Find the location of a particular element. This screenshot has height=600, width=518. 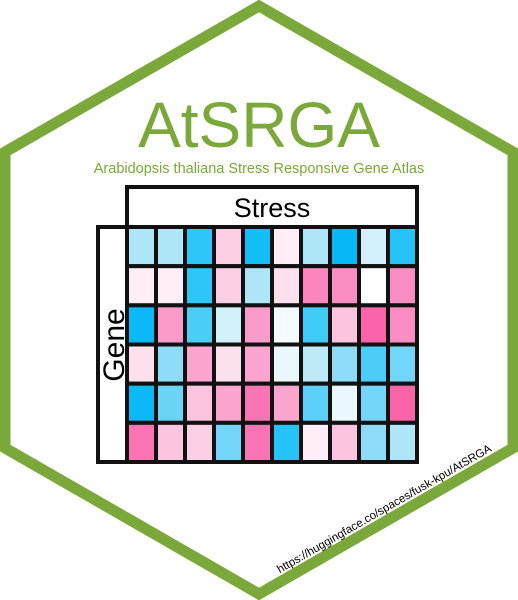

heatmap-cell-r1-c10 is located at coordinates (402, 247).